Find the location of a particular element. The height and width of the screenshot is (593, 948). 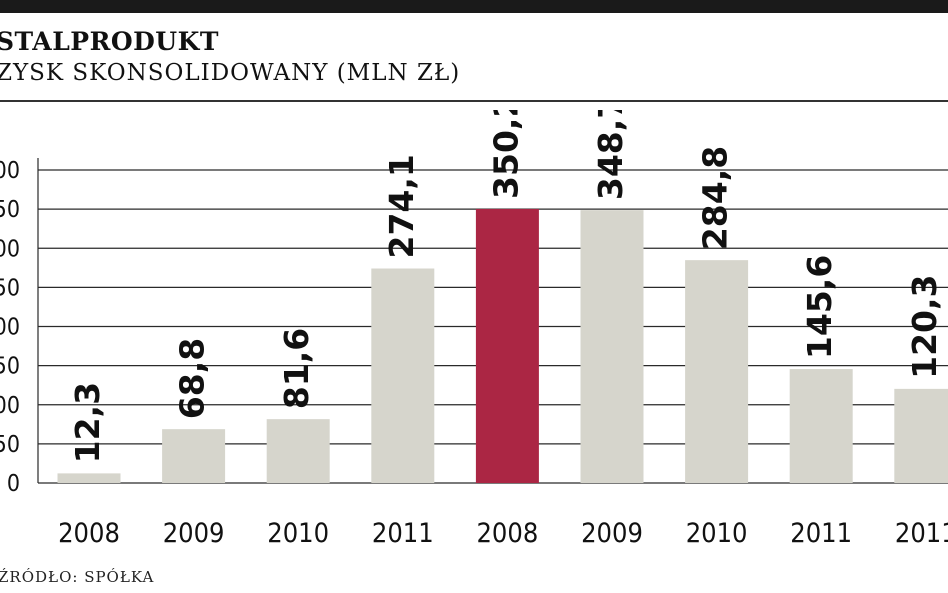

data-label: 284,8 is located at coordinates (715, 198).